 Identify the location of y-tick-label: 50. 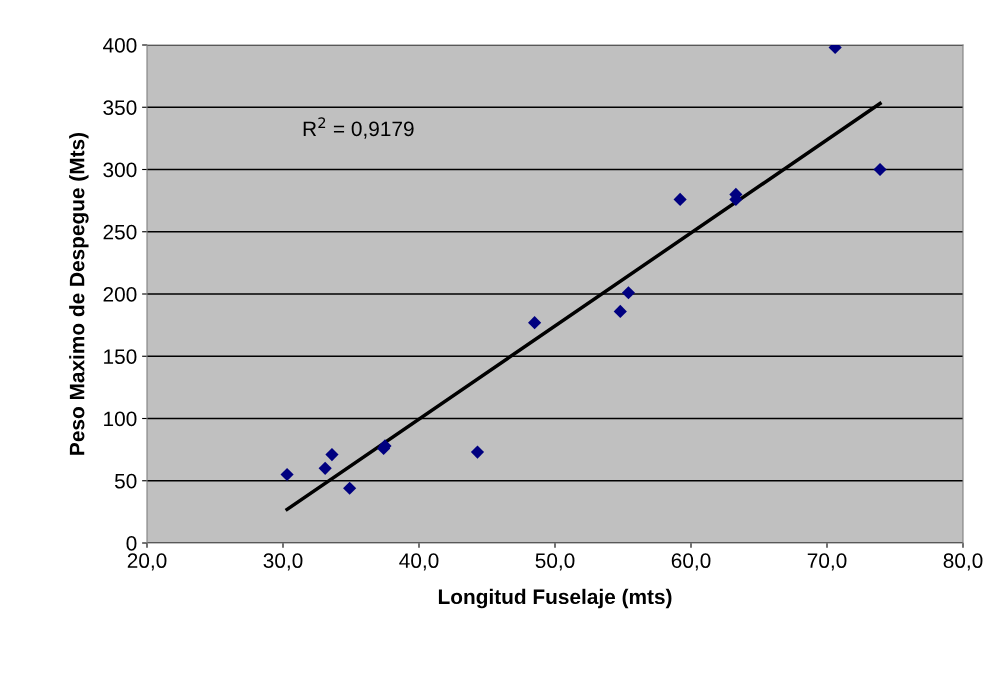
(125, 481).